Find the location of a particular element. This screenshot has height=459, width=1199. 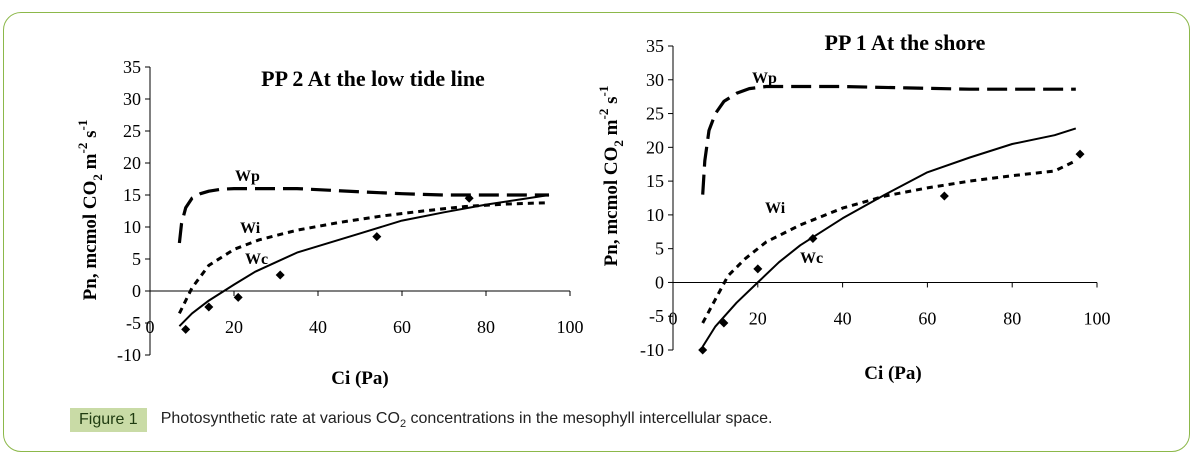

series-line-wi is located at coordinates (889, 241).